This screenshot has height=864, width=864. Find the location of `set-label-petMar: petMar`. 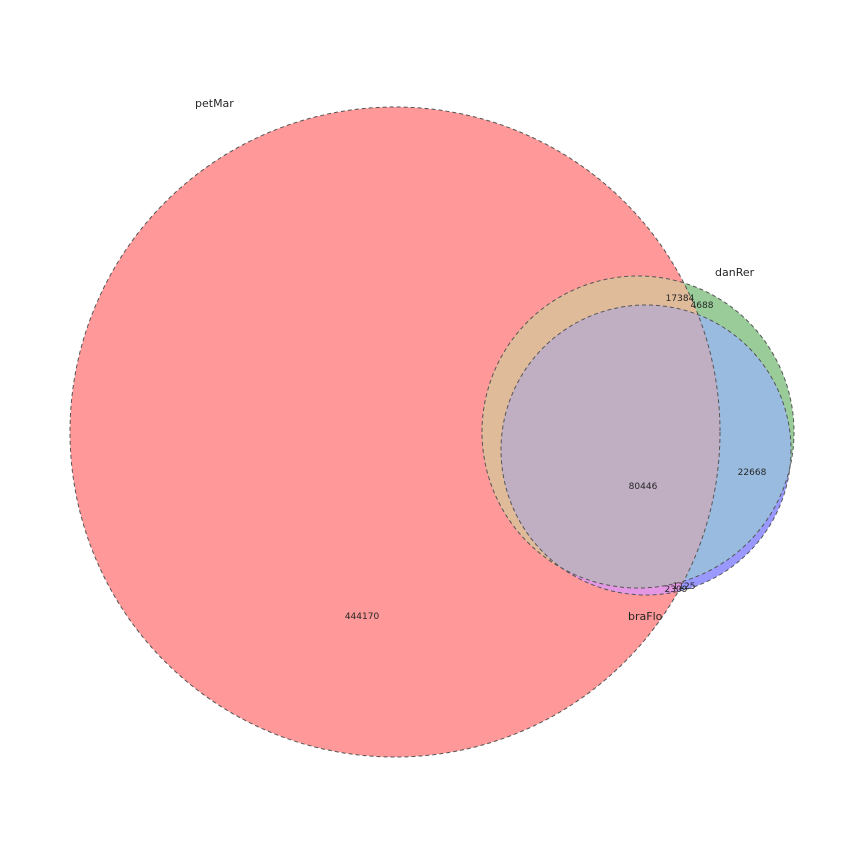

set-label-petMar: petMar is located at coordinates (214, 103).